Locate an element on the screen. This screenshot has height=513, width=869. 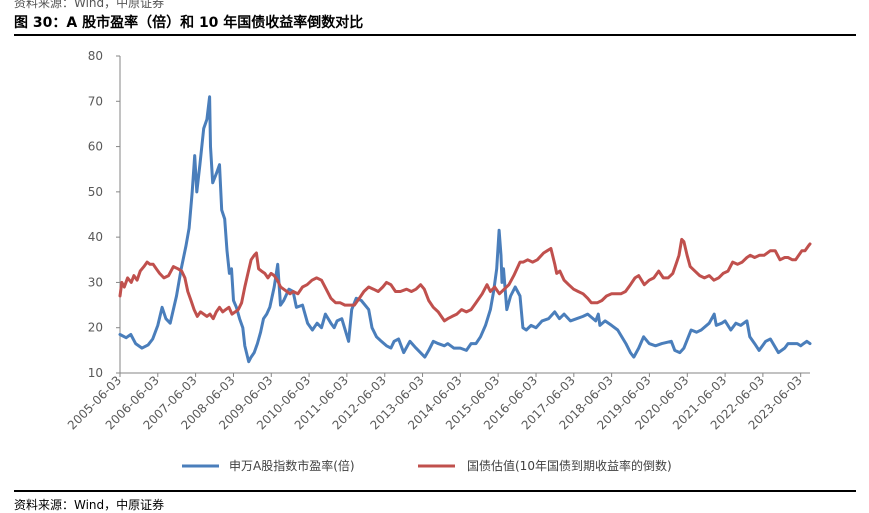
y-axis: 10 20 30 40 50 60 70 80 is located at coordinates (104, 214).